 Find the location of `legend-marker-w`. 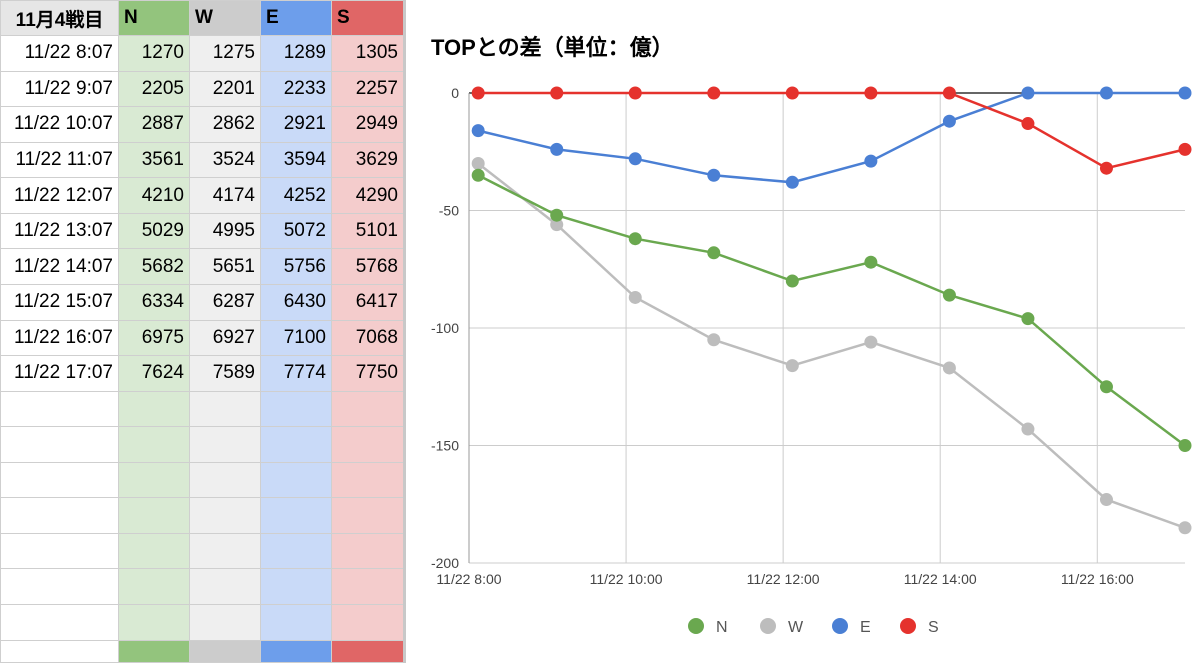

legend-marker-w is located at coordinates (768, 626).